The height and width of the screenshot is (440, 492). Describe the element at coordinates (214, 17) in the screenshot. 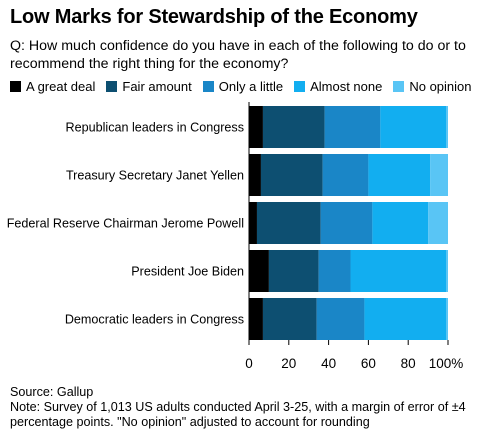

I see `chart-title: Low Marks for Stewardship of the Economy` at that location.